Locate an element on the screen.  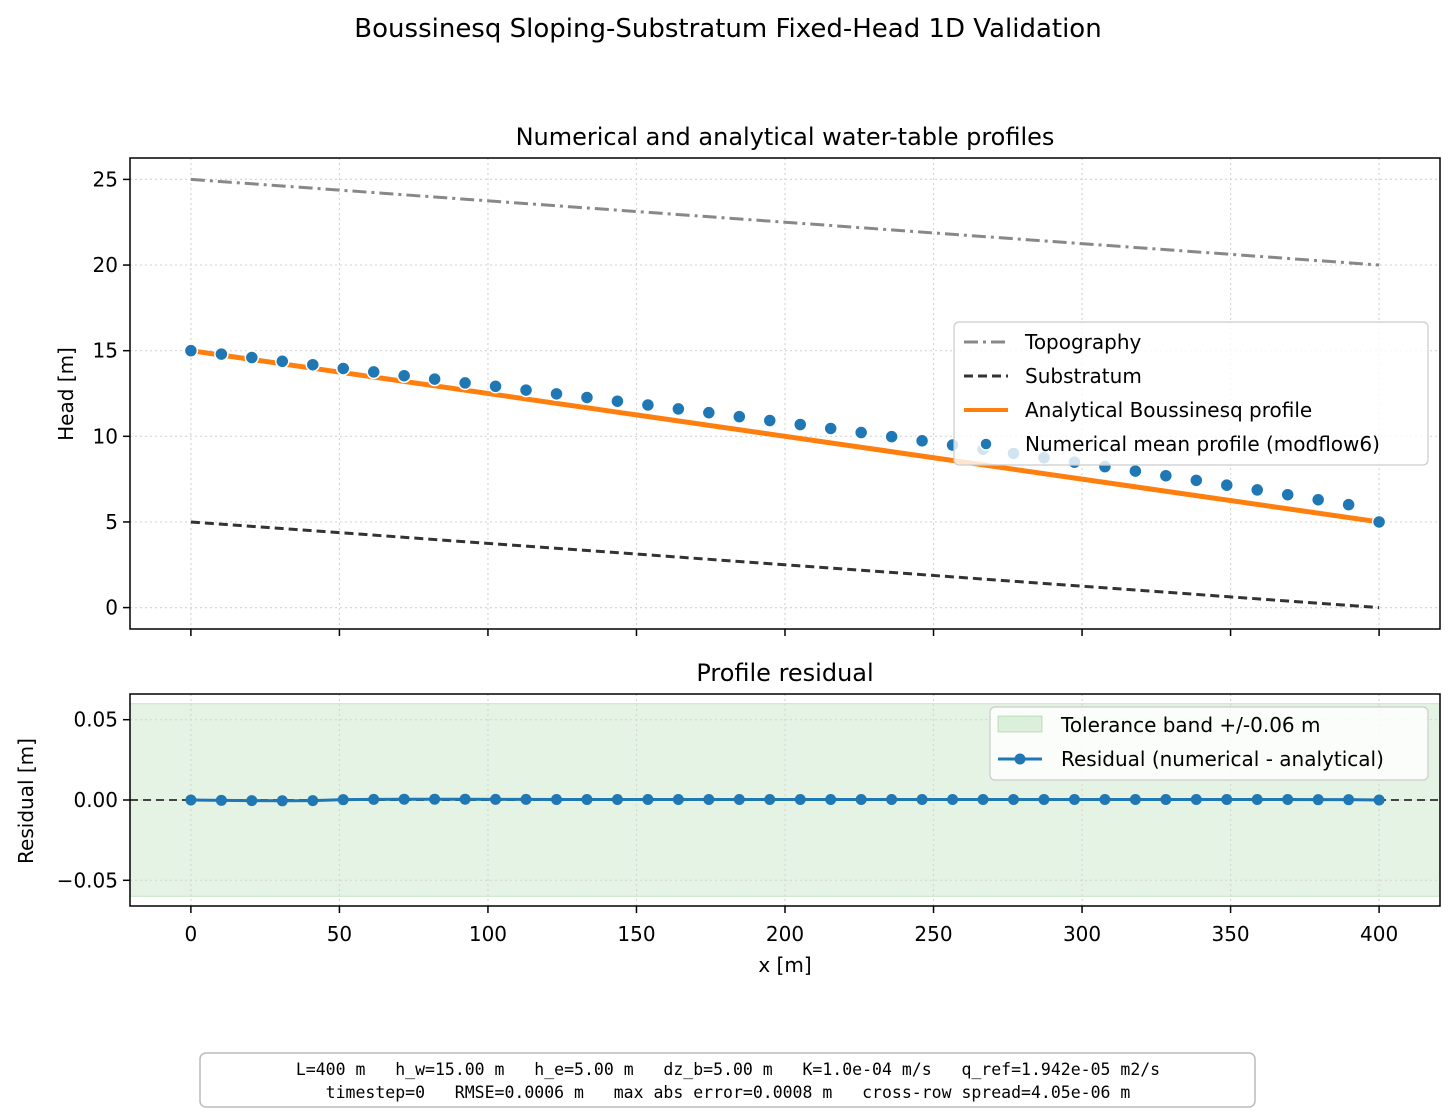
top-legend-box is located at coordinates (1191, 393).